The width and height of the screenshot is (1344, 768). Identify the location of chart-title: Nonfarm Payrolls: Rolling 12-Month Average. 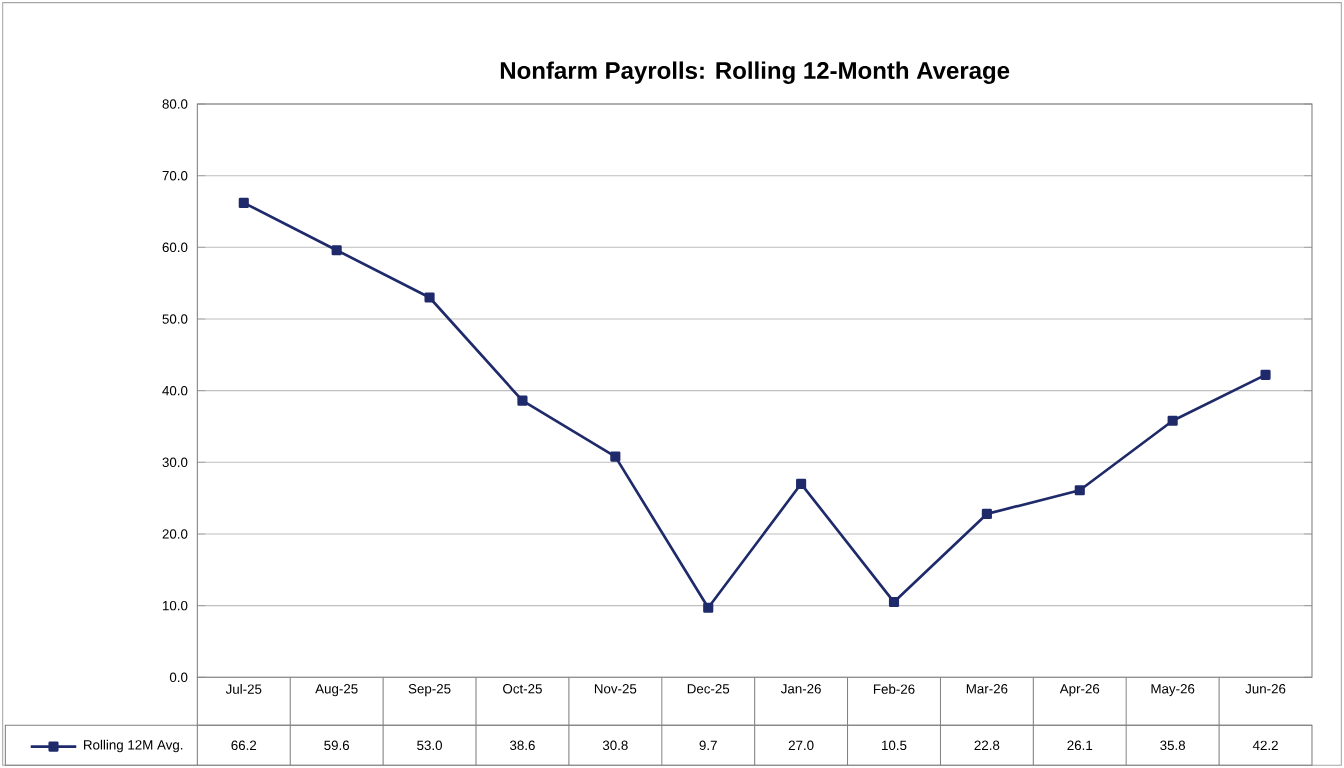
(755, 72).